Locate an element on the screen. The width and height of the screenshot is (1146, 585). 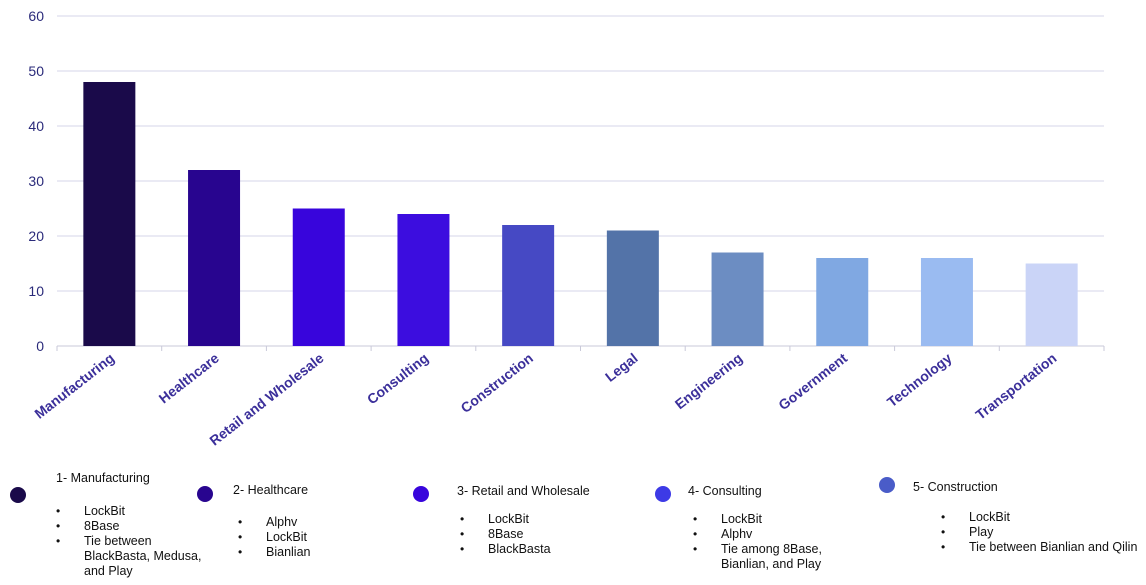
y-tick-label: 10 is located at coordinates (36, 291).